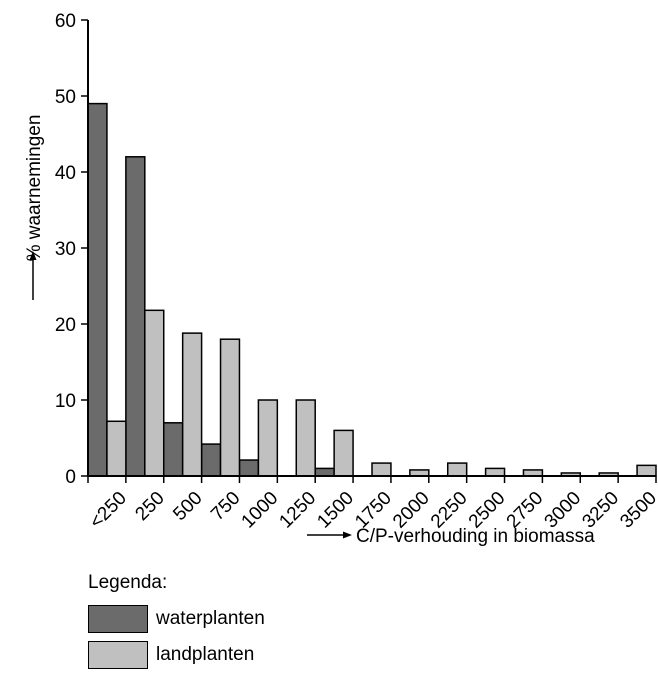  I want to click on x-tick-label-5: 1250, so click(297, 510).